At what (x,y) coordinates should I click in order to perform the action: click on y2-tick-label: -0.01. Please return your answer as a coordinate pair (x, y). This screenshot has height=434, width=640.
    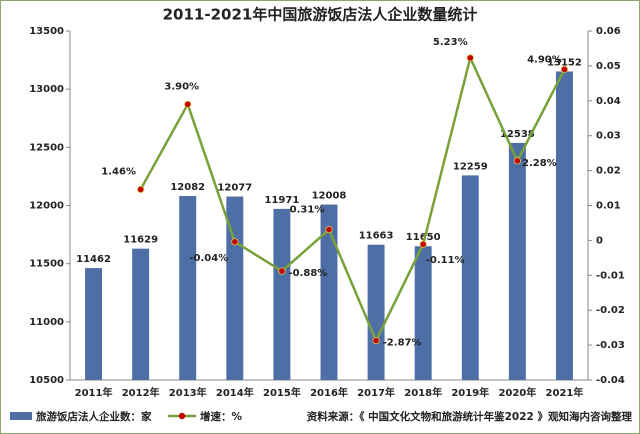
    Looking at the image, I should click on (610, 275).